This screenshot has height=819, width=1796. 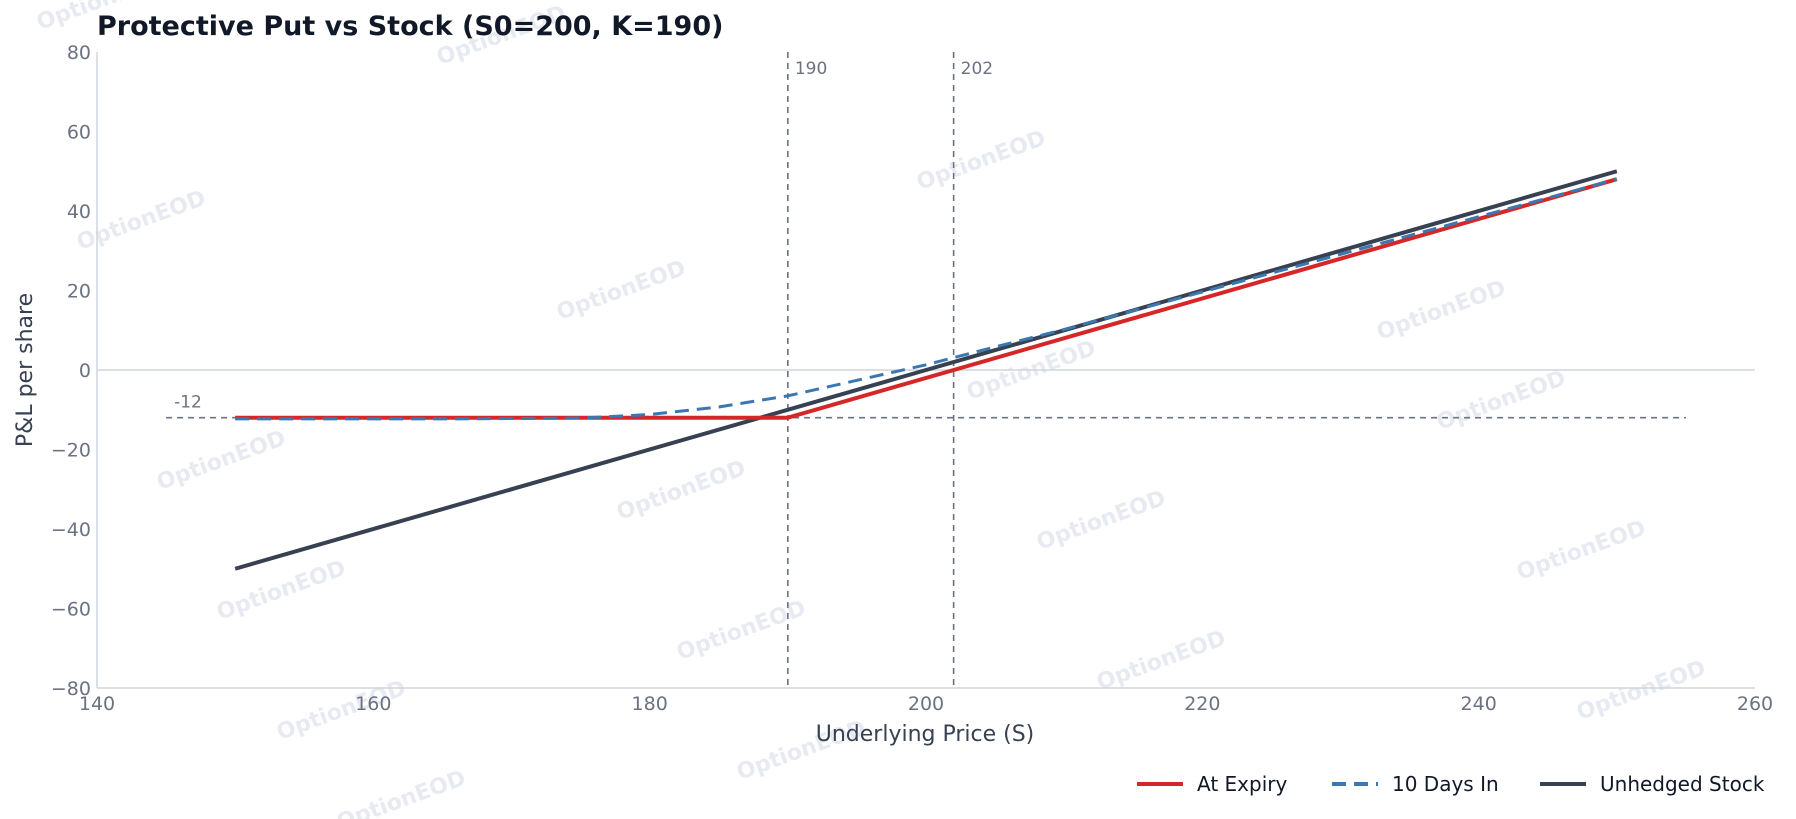 I want to click on x-tick-label: 260, so click(x=1755, y=704).